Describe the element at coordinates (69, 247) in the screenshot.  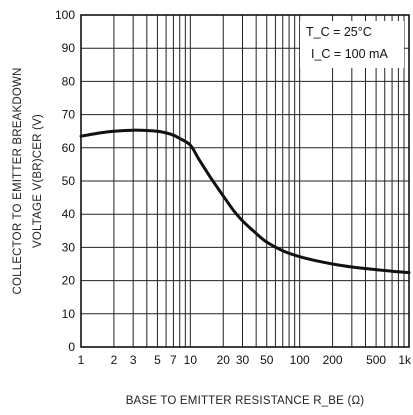
I see `y-tick-label: 30` at that location.